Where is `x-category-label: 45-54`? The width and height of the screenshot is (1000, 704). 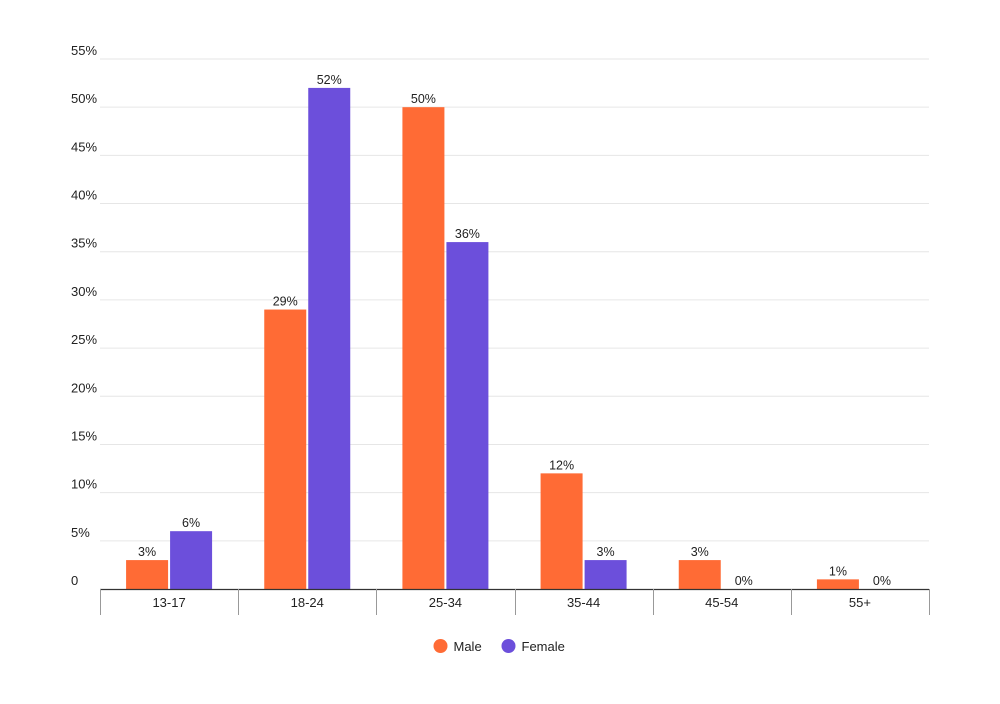 x-category-label: 45-54 is located at coordinates (721, 602).